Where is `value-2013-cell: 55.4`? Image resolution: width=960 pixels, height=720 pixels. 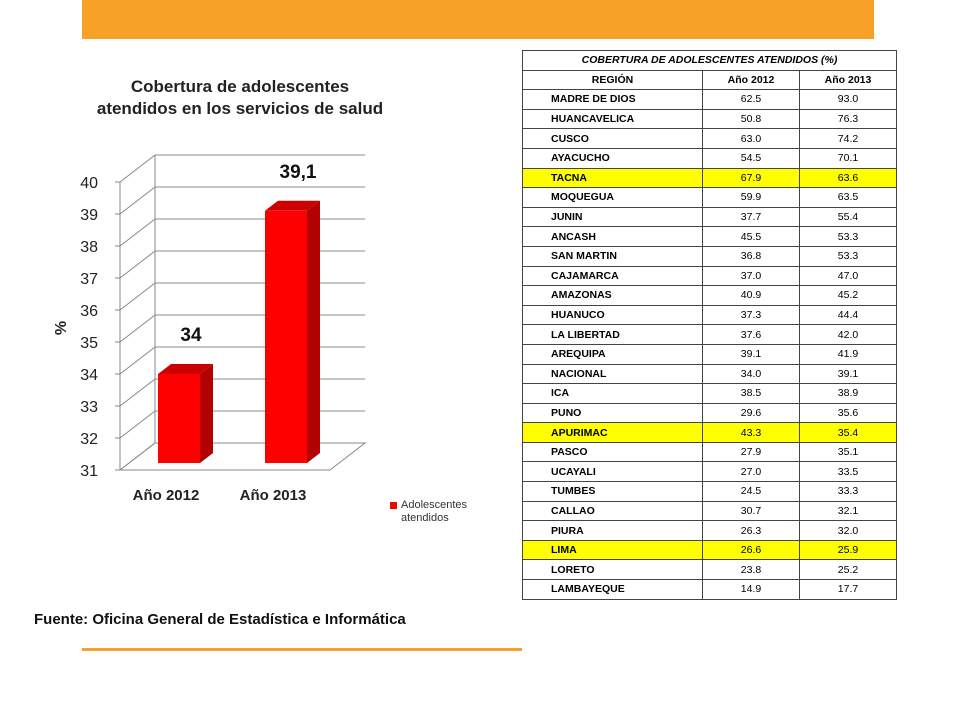 value-2013-cell: 55.4 is located at coordinates (848, 217).